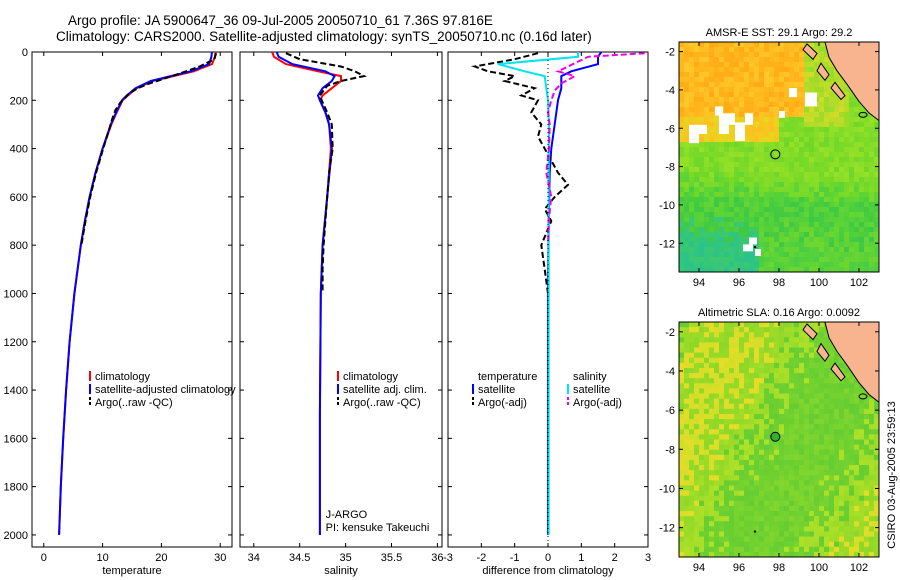  What do you see at coordinates (823, 72) in the screenshot?
I see `island` at bounding box center [823, 72].